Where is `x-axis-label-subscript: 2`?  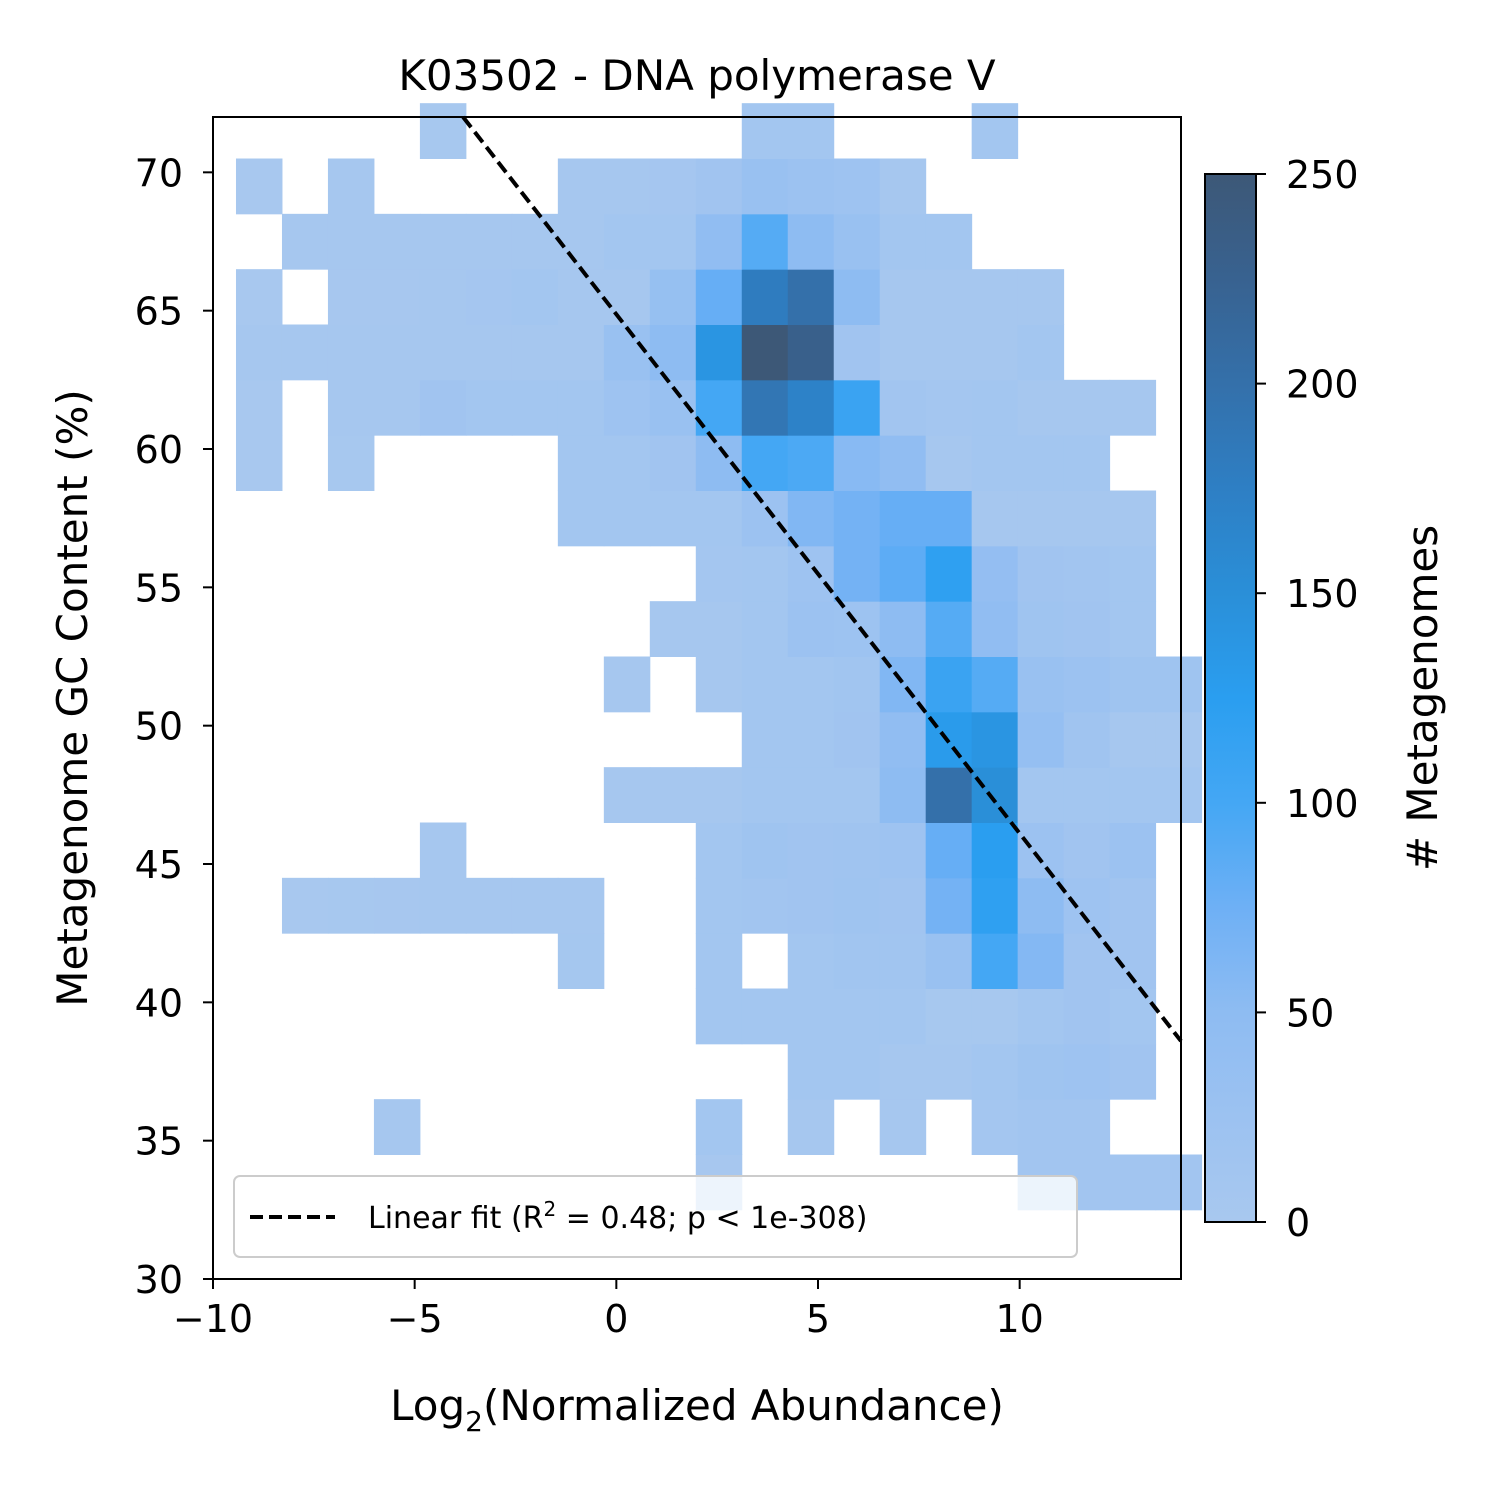
x-axis-label-subscript: 2 is located at coordinates (474, 1421).